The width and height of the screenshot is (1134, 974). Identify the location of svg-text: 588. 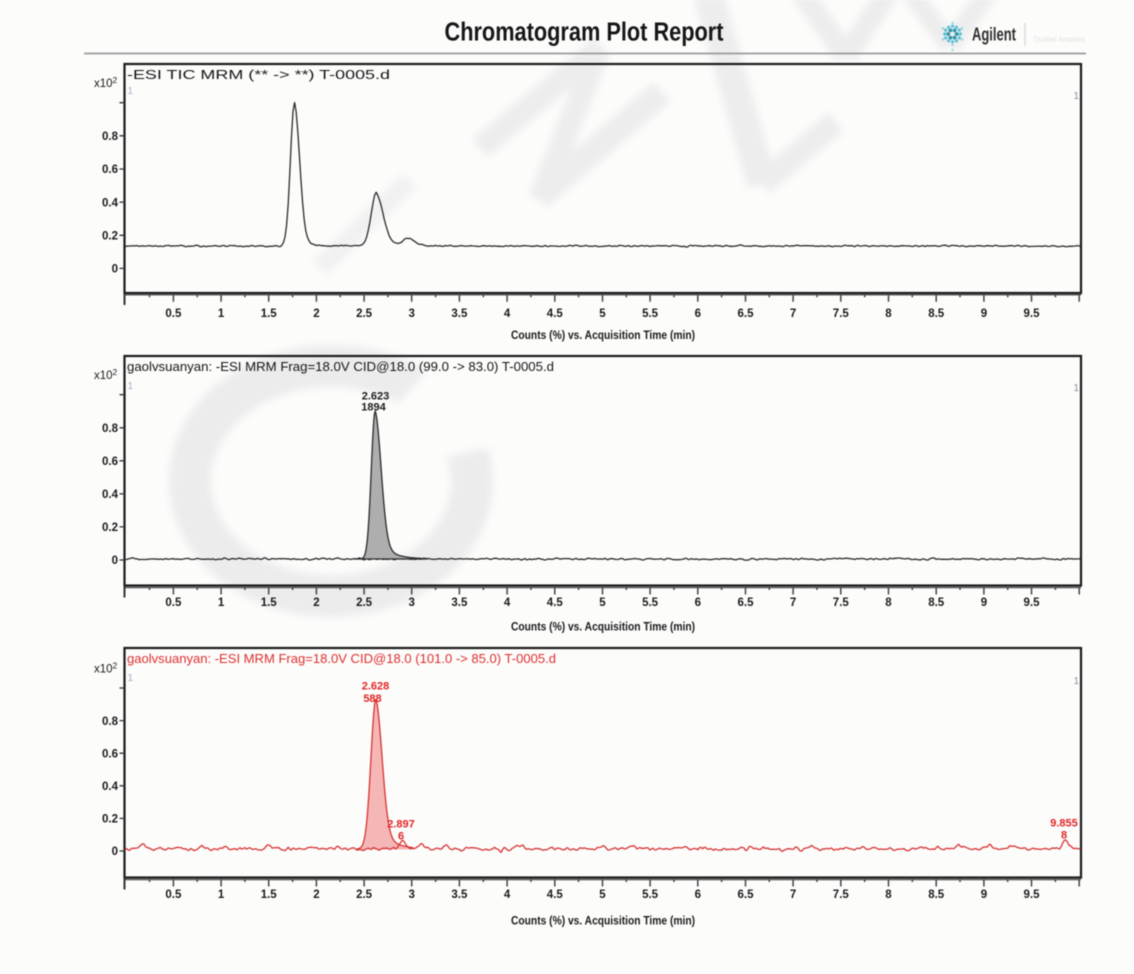
(372, 699).